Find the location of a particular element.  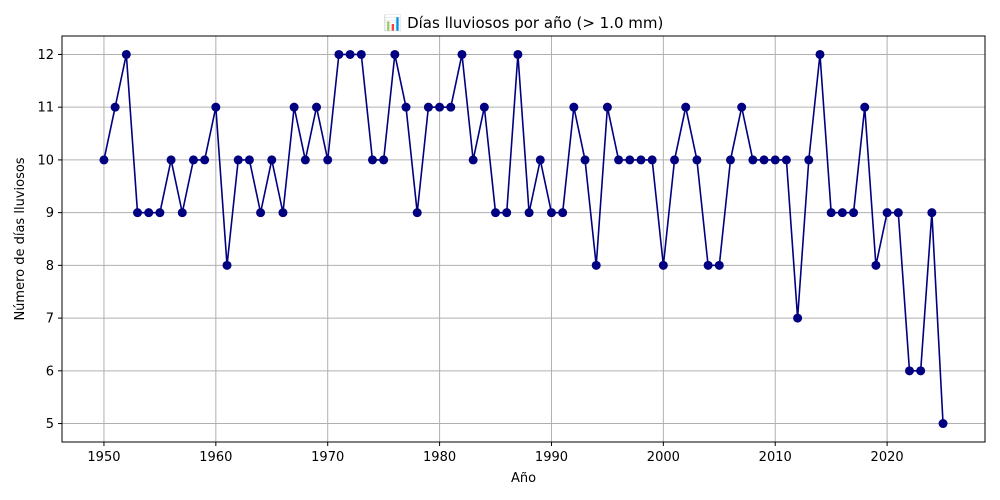

y-tick-label: 9 is located at coordinates (50, 213).